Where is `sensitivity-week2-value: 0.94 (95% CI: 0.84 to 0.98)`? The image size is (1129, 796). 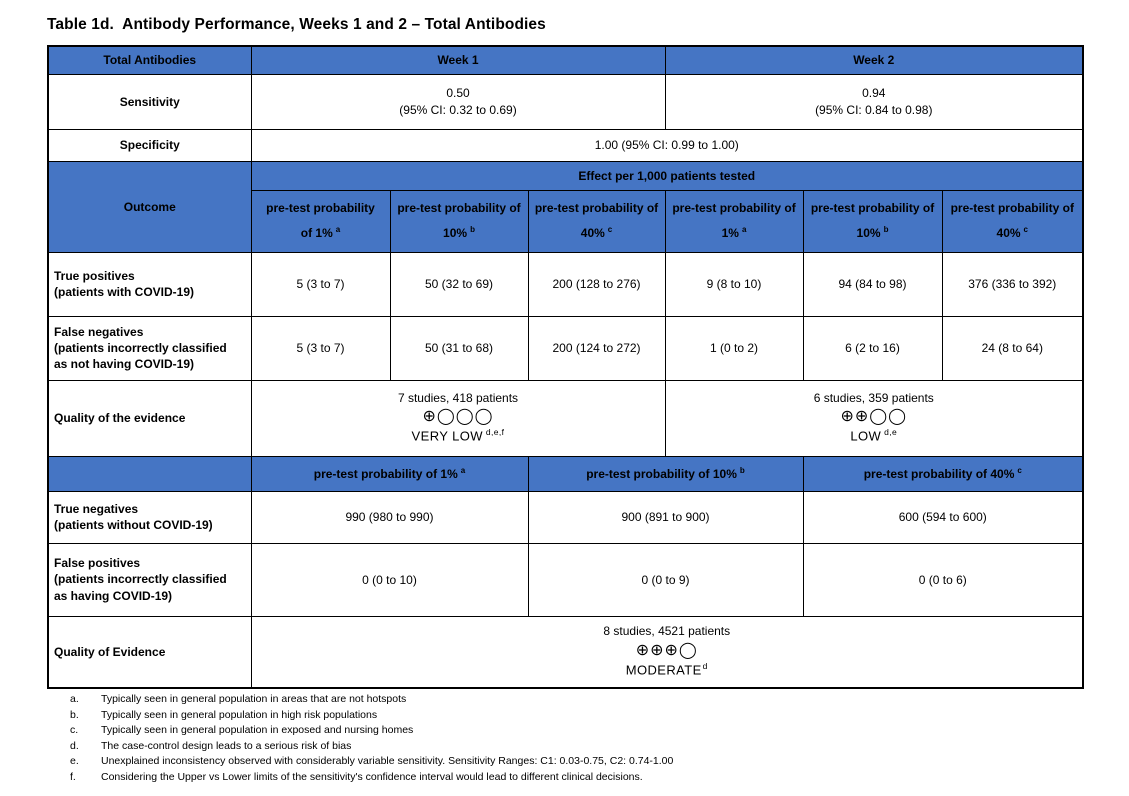
sensitivity-week2-value: 0.94 (95% CI: 0.84 to 0.98) is located at coordinates (874, 101).